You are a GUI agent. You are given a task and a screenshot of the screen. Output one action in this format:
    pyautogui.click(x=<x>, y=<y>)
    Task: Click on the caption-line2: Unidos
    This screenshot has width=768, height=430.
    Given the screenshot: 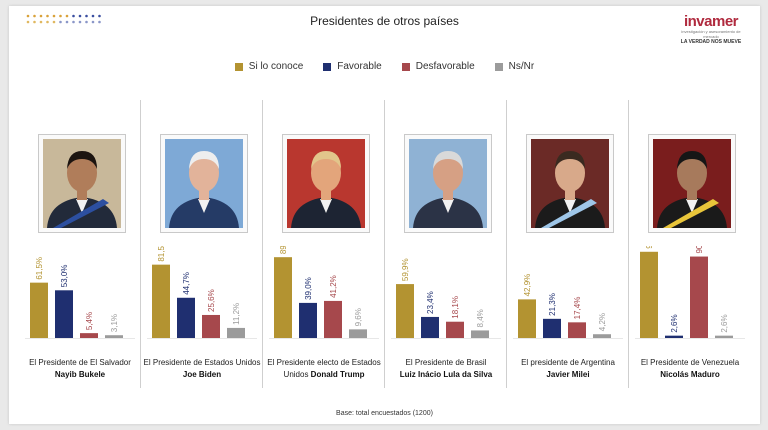 What is the action you would take?
    pyautogui.click(x=297, y=374)
    